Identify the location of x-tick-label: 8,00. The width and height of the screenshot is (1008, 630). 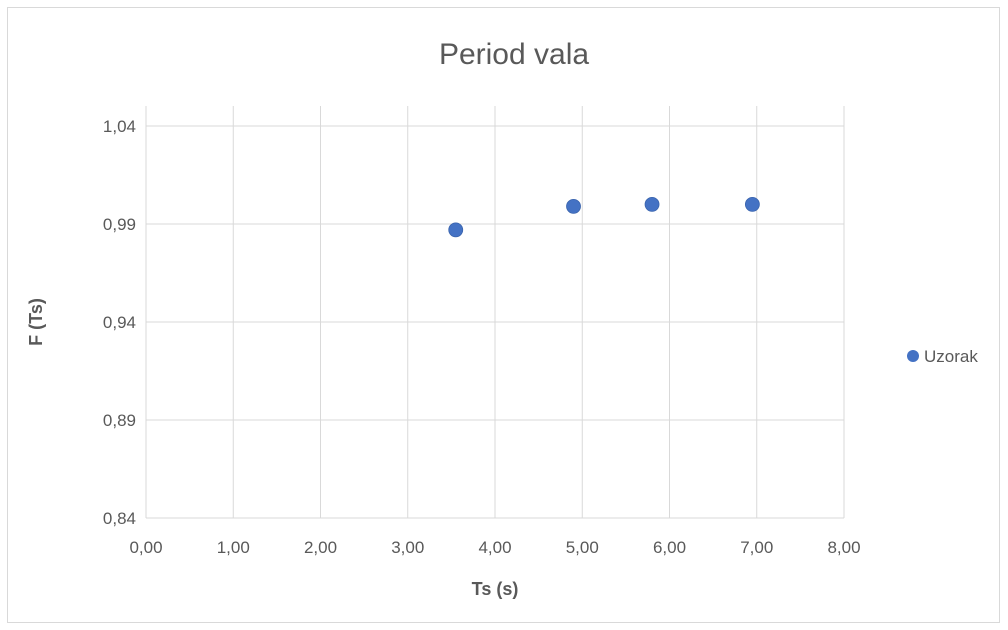
(843, 547).